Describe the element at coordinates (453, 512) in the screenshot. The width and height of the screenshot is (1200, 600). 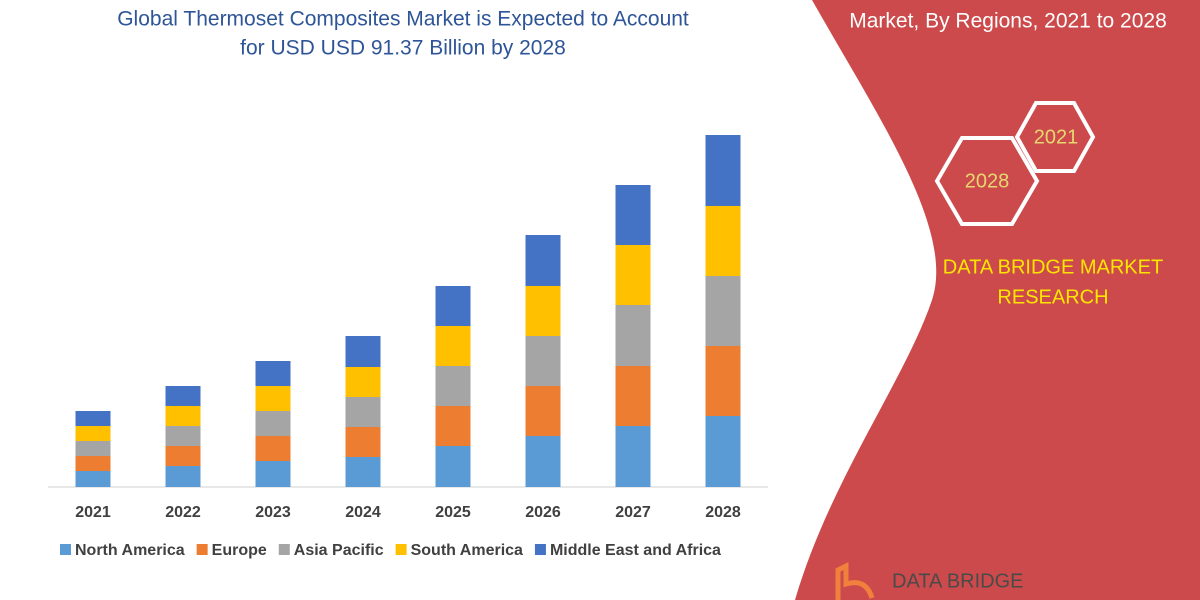
I see `x-tick-label: 2025` at that location.